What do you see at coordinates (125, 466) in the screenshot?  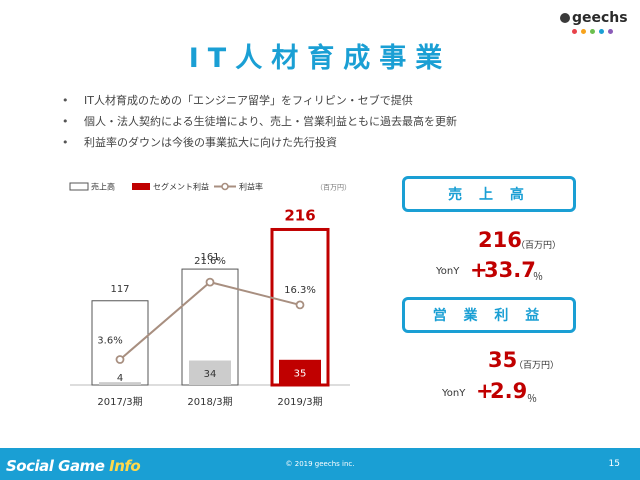 I see `footer-brand-b: Info` at bounding box center [125, 466].